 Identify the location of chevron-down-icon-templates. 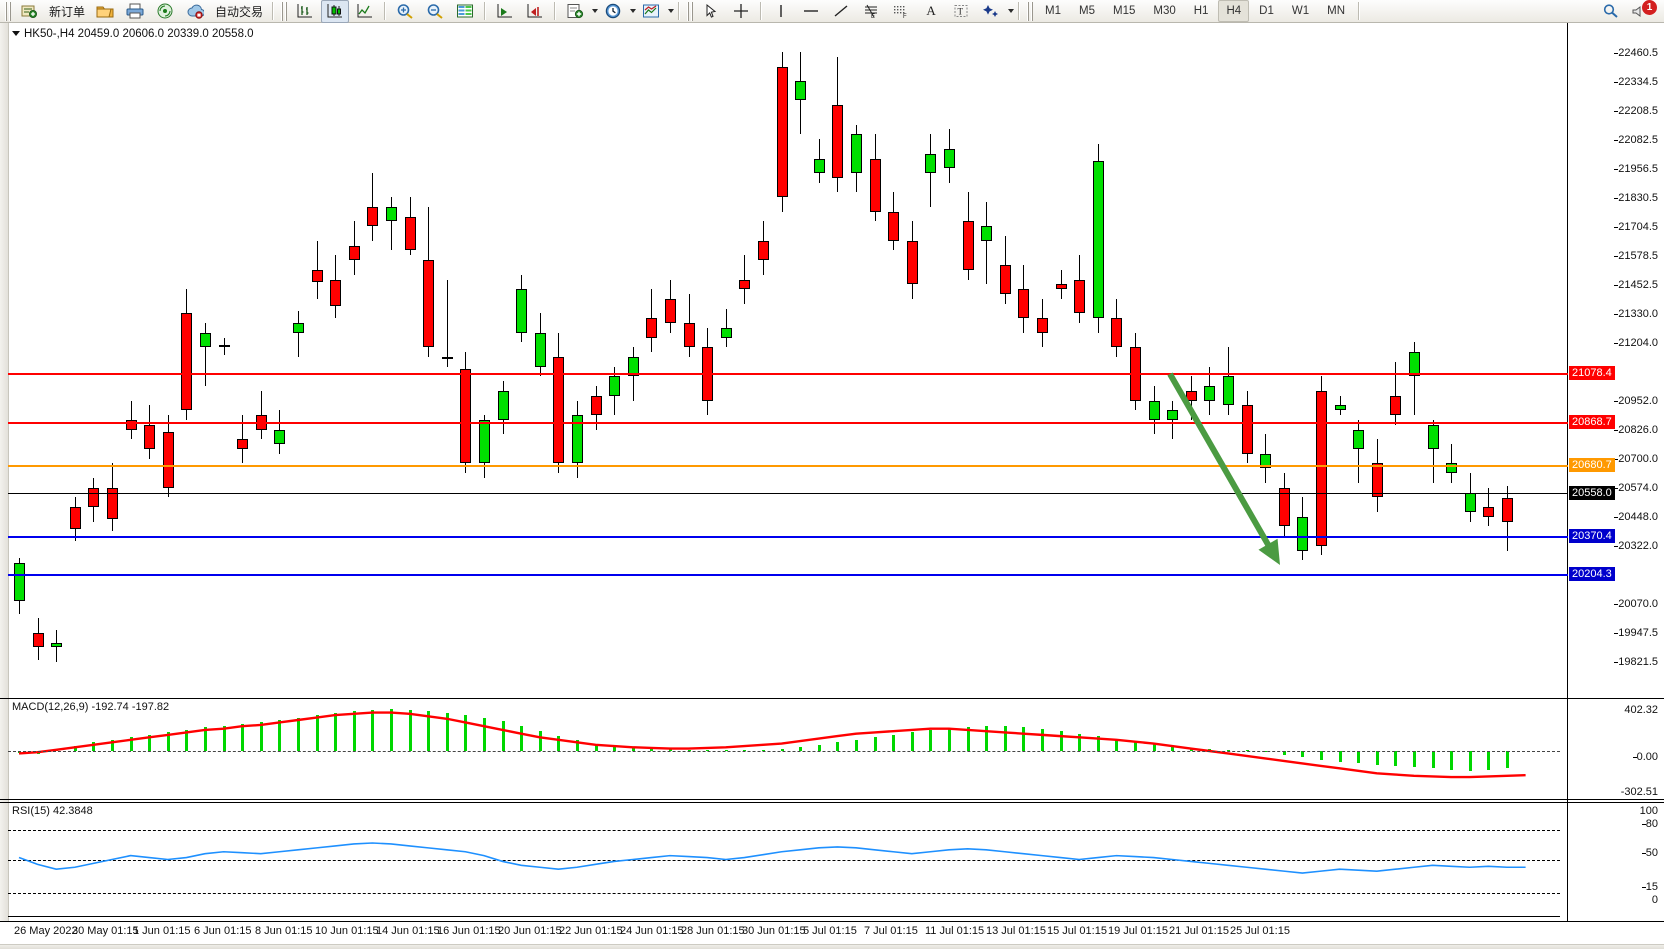
(671, 11).